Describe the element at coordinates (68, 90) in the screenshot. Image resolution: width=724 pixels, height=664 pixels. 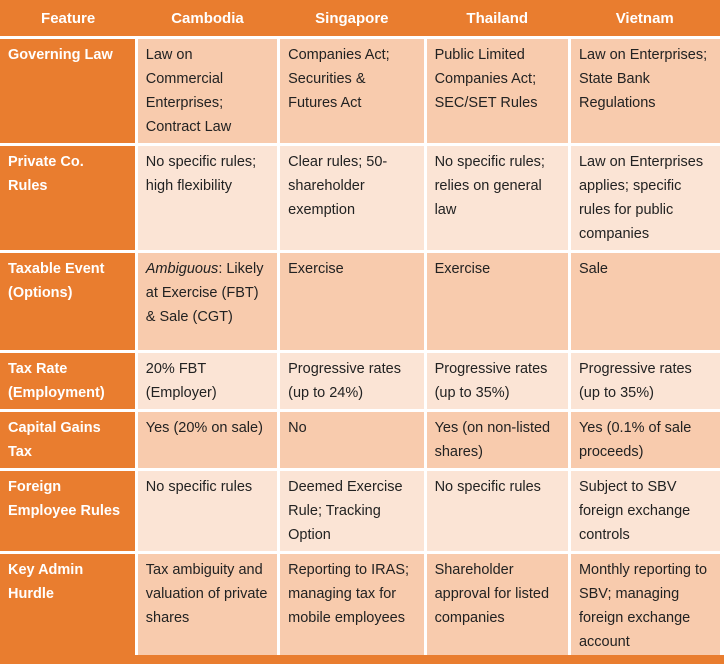
I see `row-header-governing-law: Governing Law` at that location.